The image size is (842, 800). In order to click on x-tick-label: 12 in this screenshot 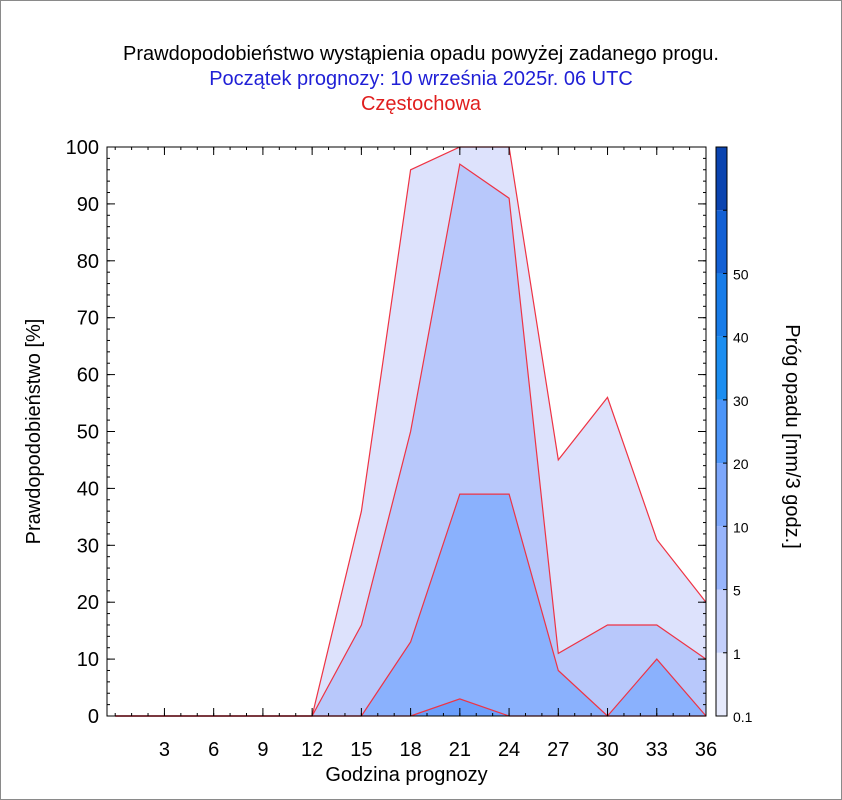, I will do `click(312, 750)`.